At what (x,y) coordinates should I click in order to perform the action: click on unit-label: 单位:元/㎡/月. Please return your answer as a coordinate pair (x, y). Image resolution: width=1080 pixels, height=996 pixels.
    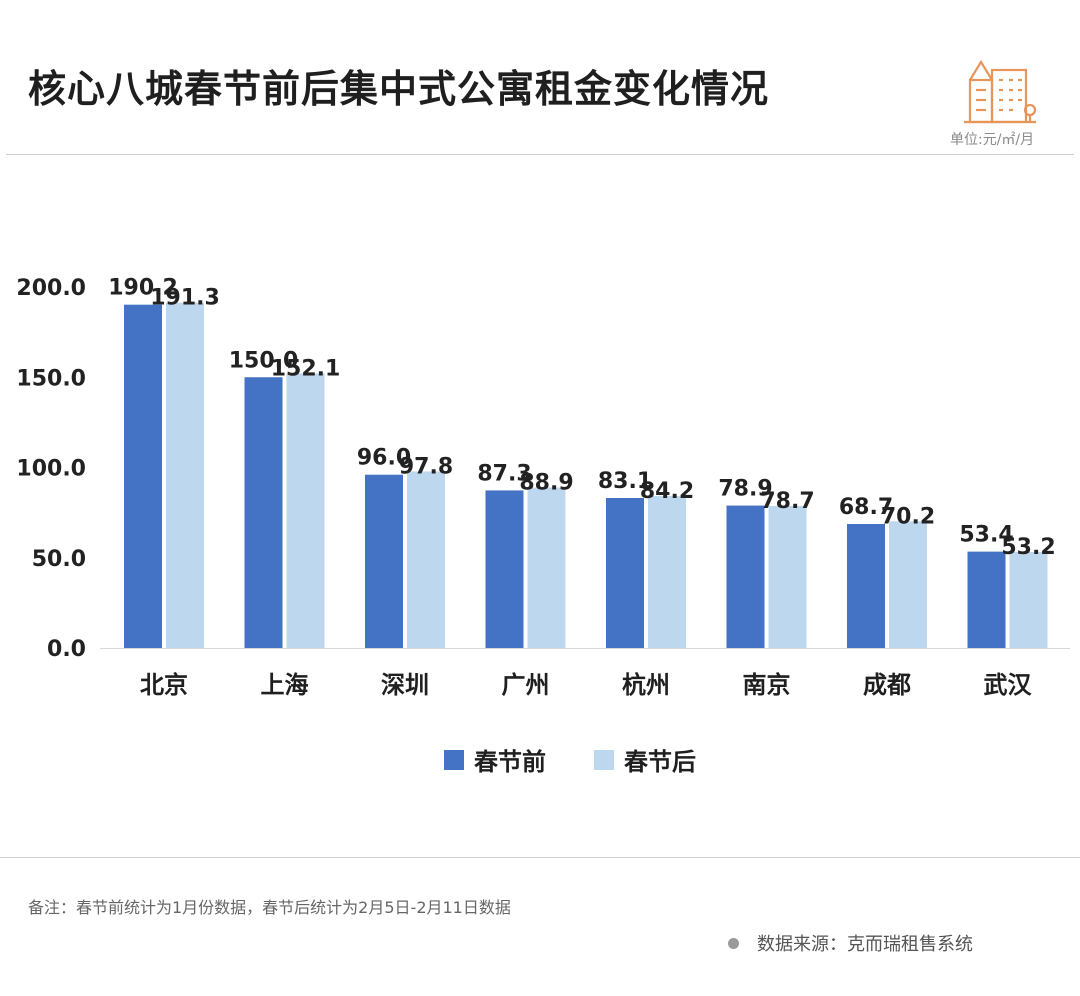
    Looking at the image, I should click on (992, 140).